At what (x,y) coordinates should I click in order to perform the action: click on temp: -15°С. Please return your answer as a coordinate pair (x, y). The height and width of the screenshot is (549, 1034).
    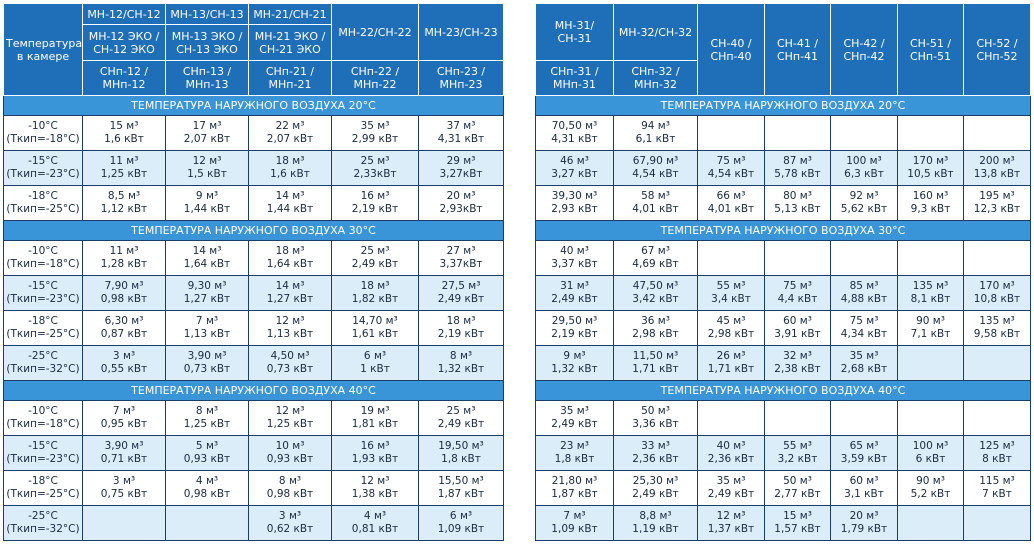
    Looking at the image, I should click on (43, 161).